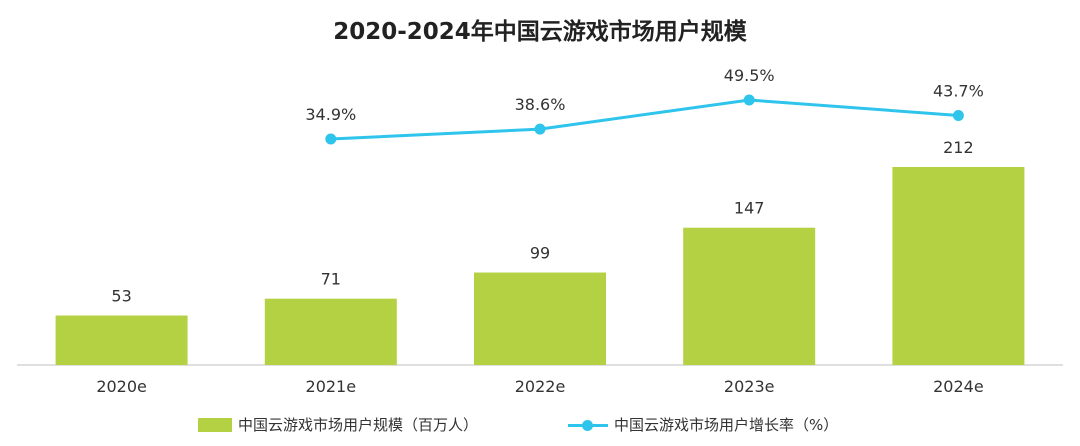 This screenshot has width=1080, height=446. I want to click on rate-label-2023e: 49.5%, so click(749, 75).